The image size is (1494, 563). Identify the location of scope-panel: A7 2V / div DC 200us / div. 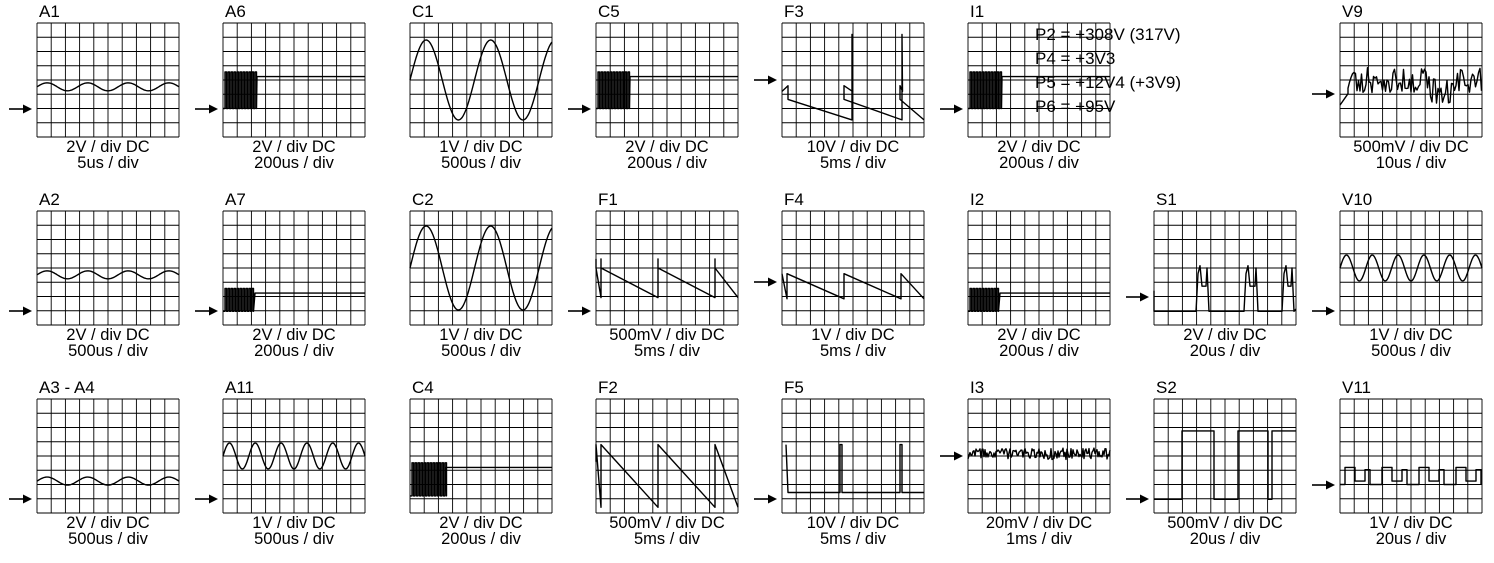
(294, 280).